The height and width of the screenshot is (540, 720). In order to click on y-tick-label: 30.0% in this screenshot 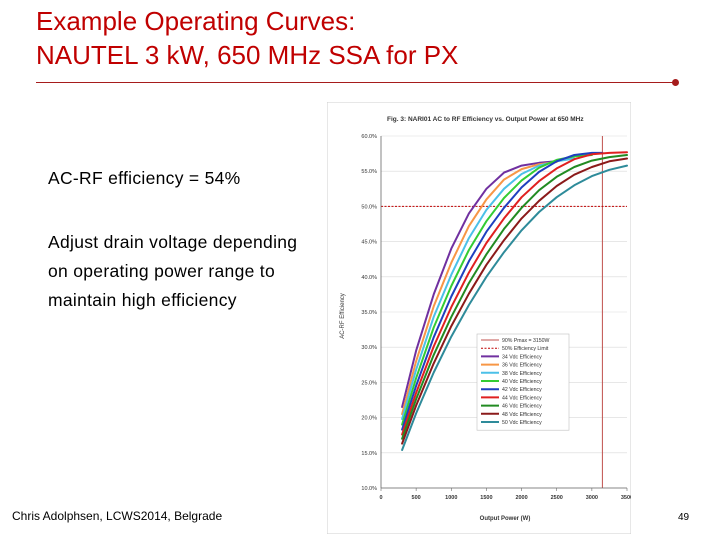, I will do `click(369, 348)`.